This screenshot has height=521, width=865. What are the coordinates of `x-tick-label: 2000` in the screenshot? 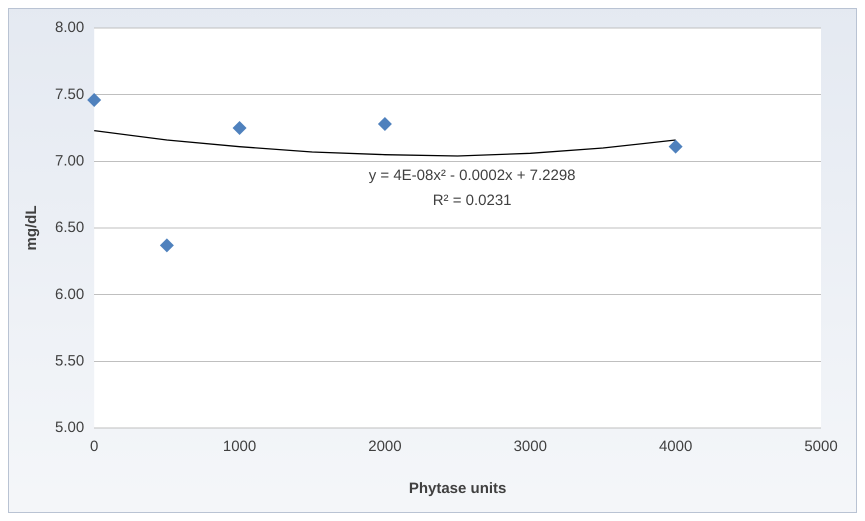 It's located at (385, 447).